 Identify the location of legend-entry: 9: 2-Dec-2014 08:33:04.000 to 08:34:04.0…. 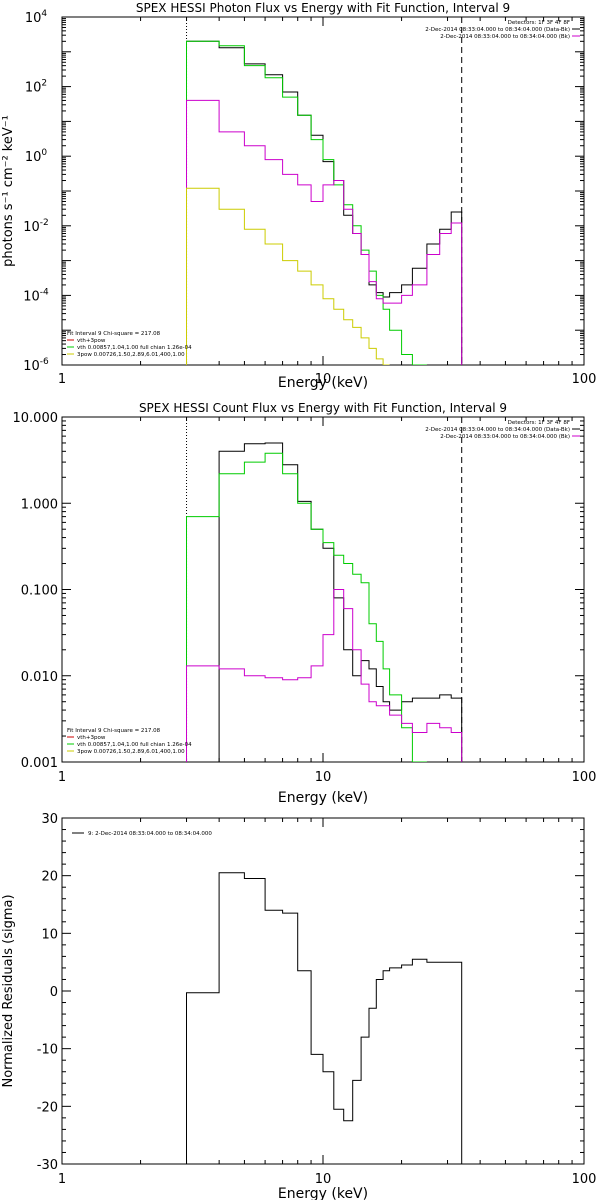
(150, 834).